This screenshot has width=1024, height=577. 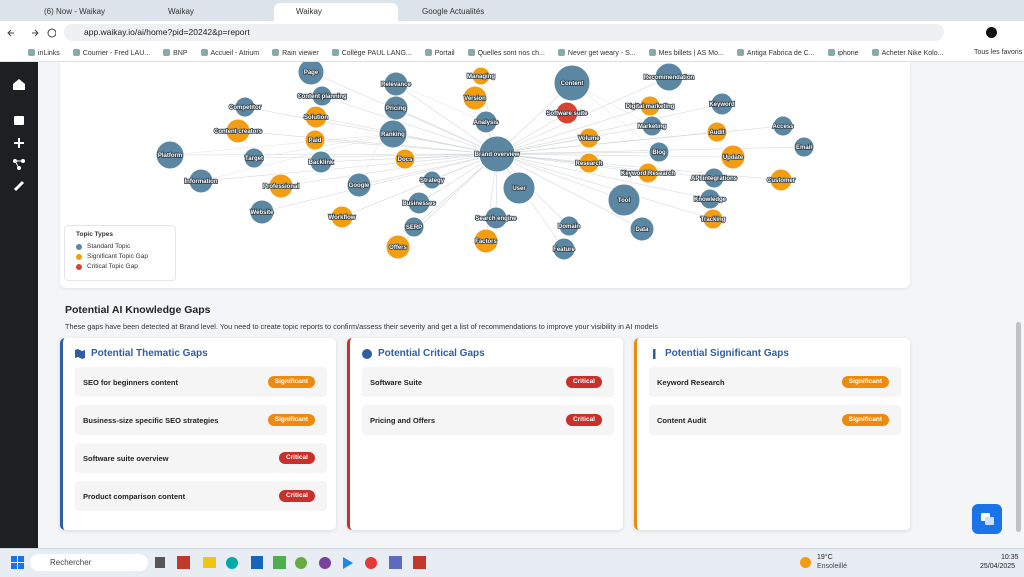 What do you see at coordinates (44, 53) in the screenshot?
I see `bookmark: inLinks` at bounding box center [44, 53].